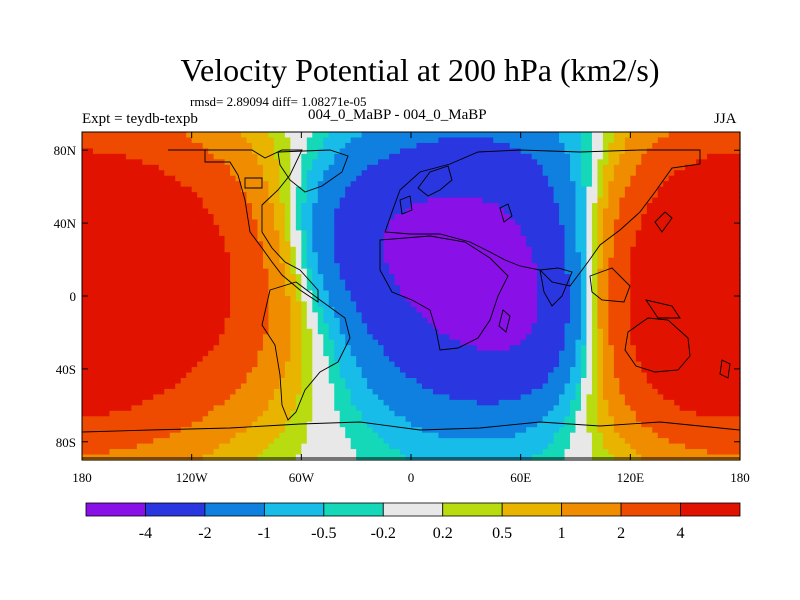 The image size is (800, 600). Describe the element at coordinates (65, 150) in the screenshot. I see `y-tick-label: 80N` at that location.